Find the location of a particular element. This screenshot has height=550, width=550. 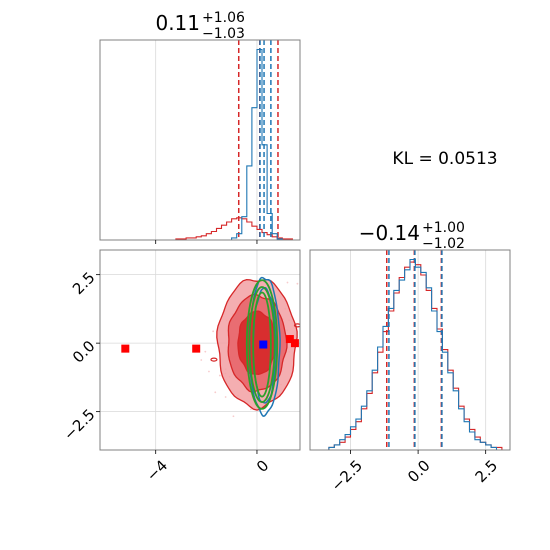

panel-bottom-left-blue-marker is located at coordinates (263, 344).